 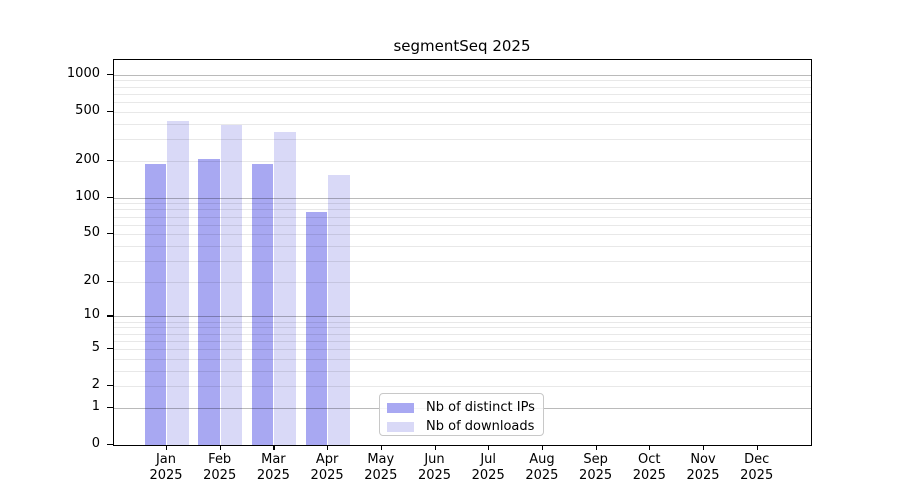 What do you see at coordinates (95, 443) in the screenshot?
I see `y-tick-label-0: 0` at bounding box center [95, 443].